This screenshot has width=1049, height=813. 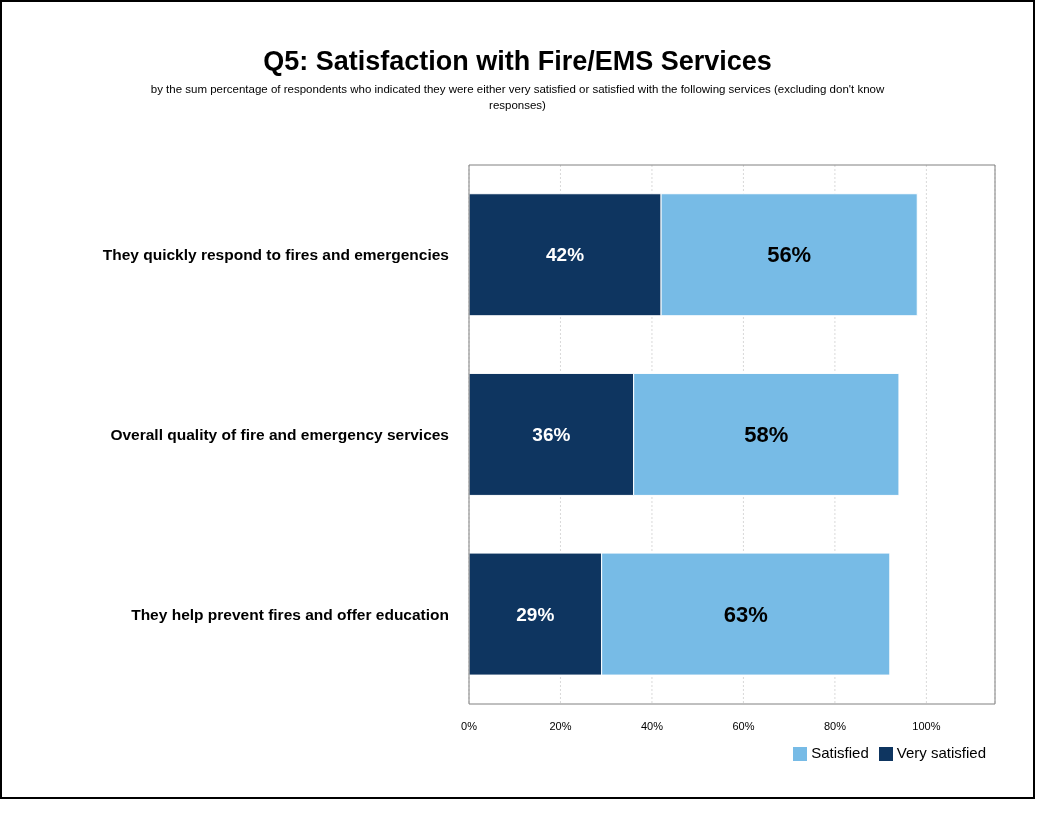 I want to click on data-label: 58%, so click(x=766, y=434).